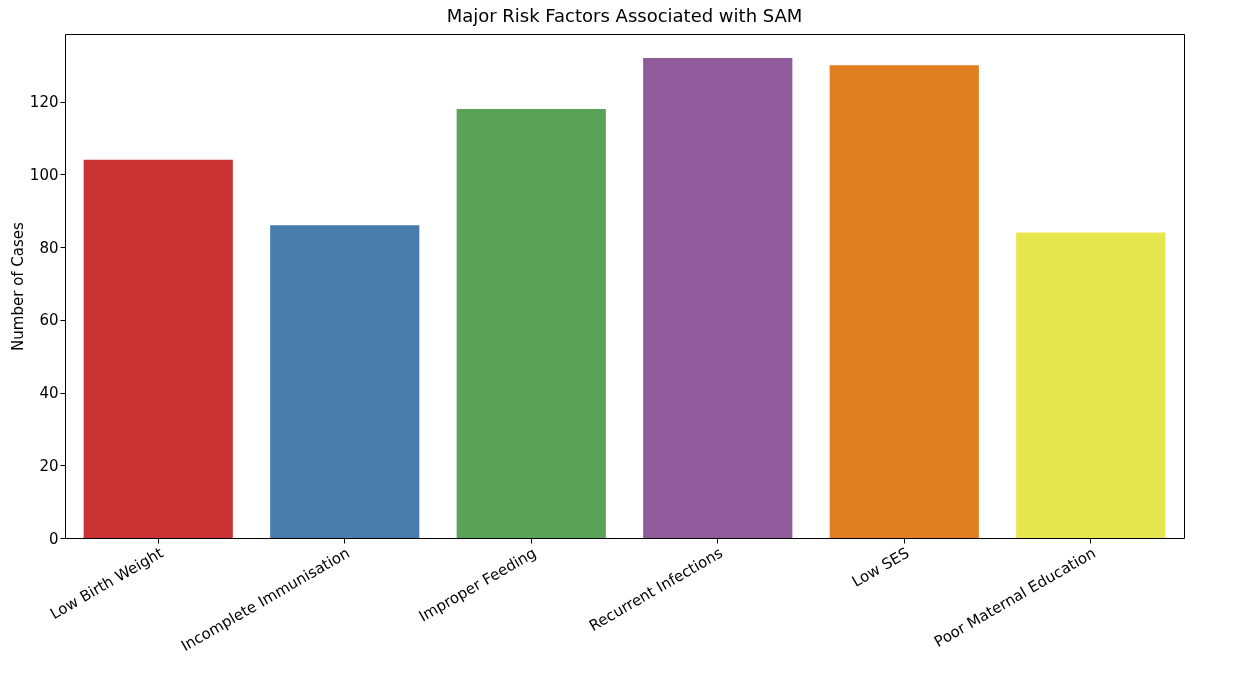  Describe the element at coordinates (49, 465) in the screenshot. I see `y-tick-label: 20` at that location.